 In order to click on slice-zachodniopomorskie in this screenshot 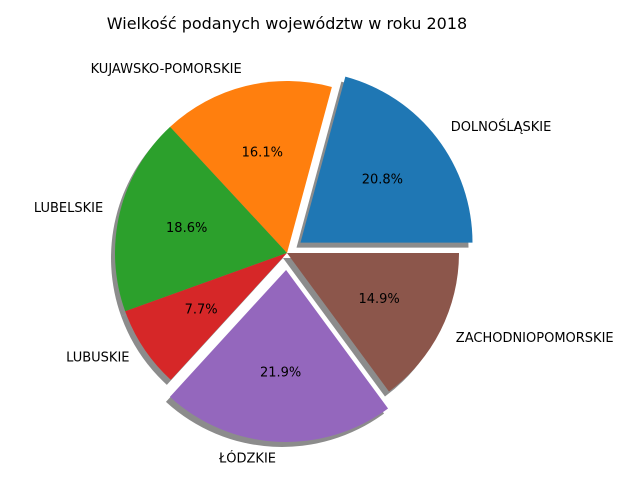, I will do `click(373, 322)`.